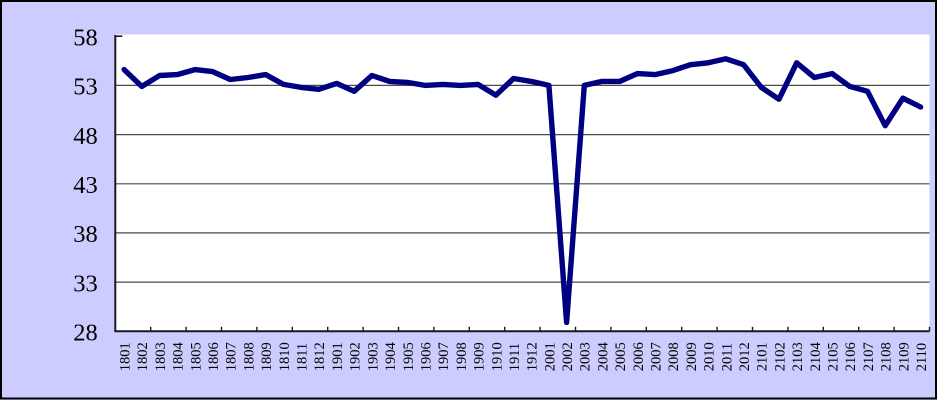 The width and height of the screenshot is (937, 400). I want to click on svg-text: 33, so click(85, 283).